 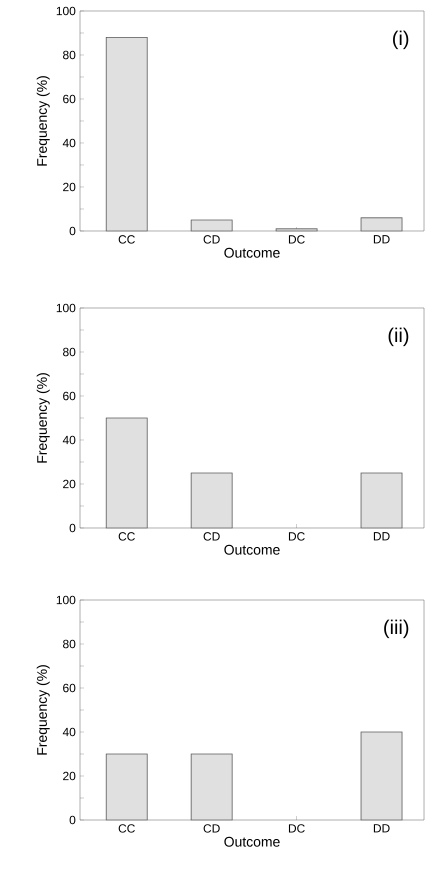 I want to click on annotation: (i), so click(x=400, y=40).